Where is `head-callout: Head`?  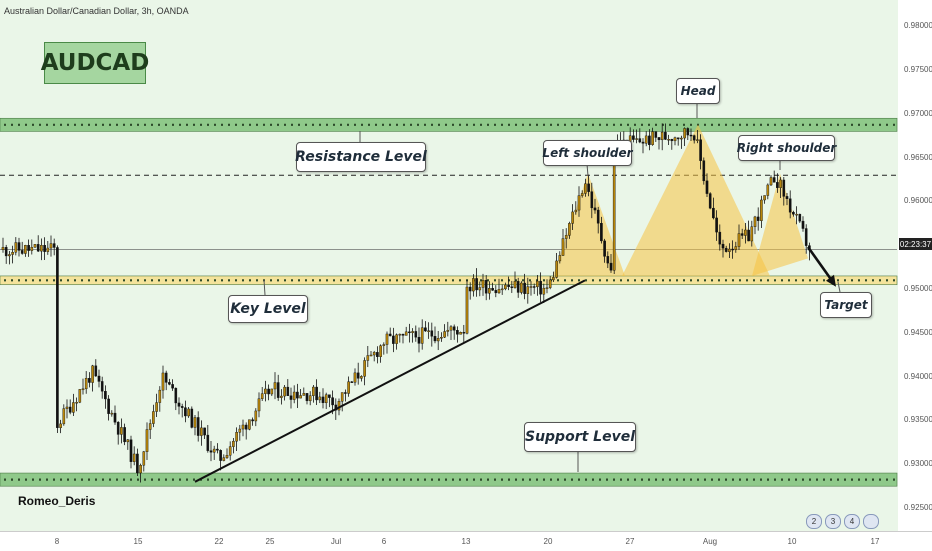
head-callout: Head is located at coordinates (698, 91).